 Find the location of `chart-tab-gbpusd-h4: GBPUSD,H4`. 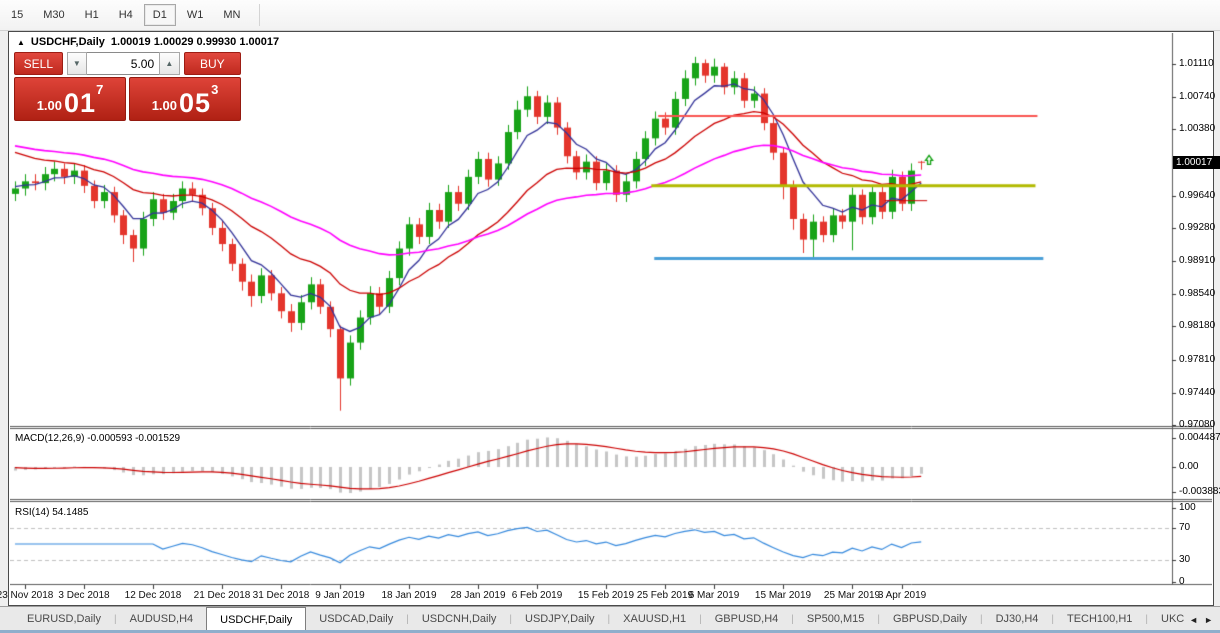

chart-tab-gbpusd-h4: GBPUSD,H4 is located at coordinates (746, 619).